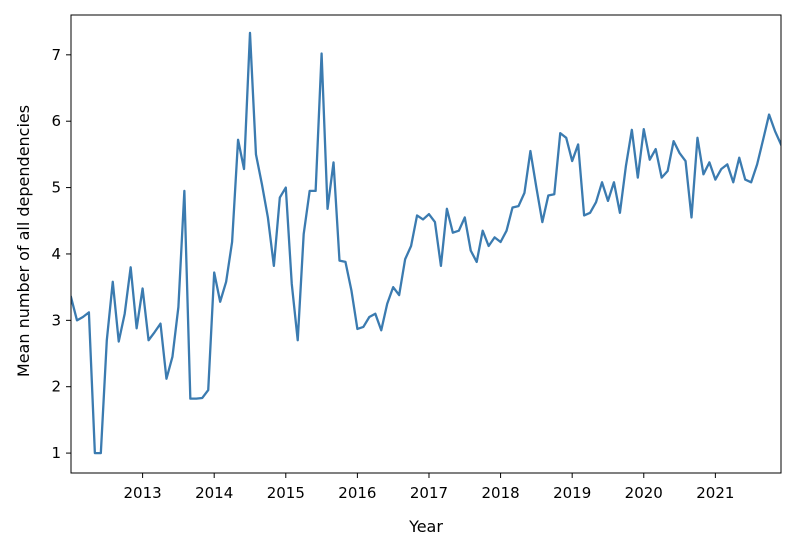 This screenshot has height=554, width=796. I want to click on y-tick-label: 7, so click(56, 55).